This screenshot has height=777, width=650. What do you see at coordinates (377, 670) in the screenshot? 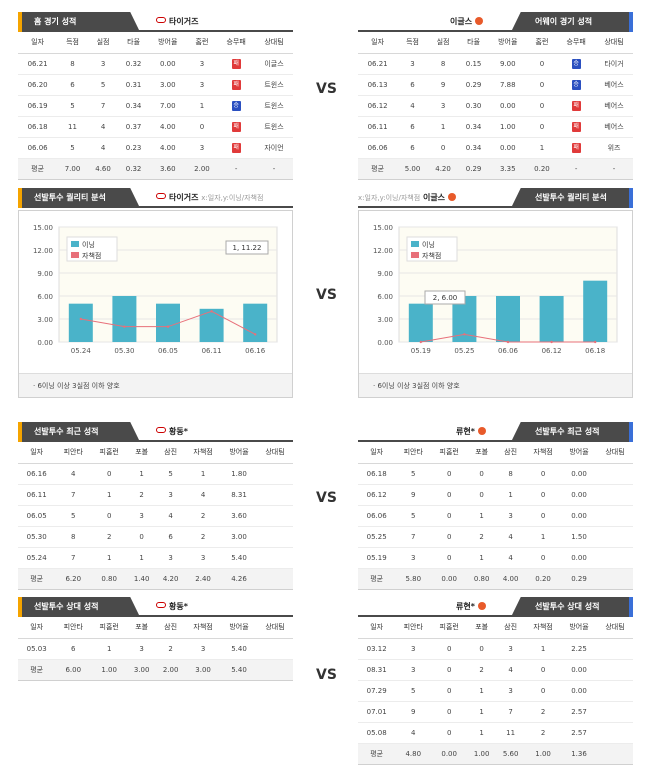
I see `table-cell: 08.31` at bounding box center [377, 670].